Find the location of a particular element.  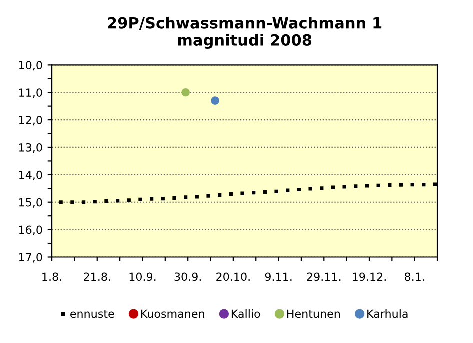

y-tick-label: 16,0 is located at coordinates (30, 231).